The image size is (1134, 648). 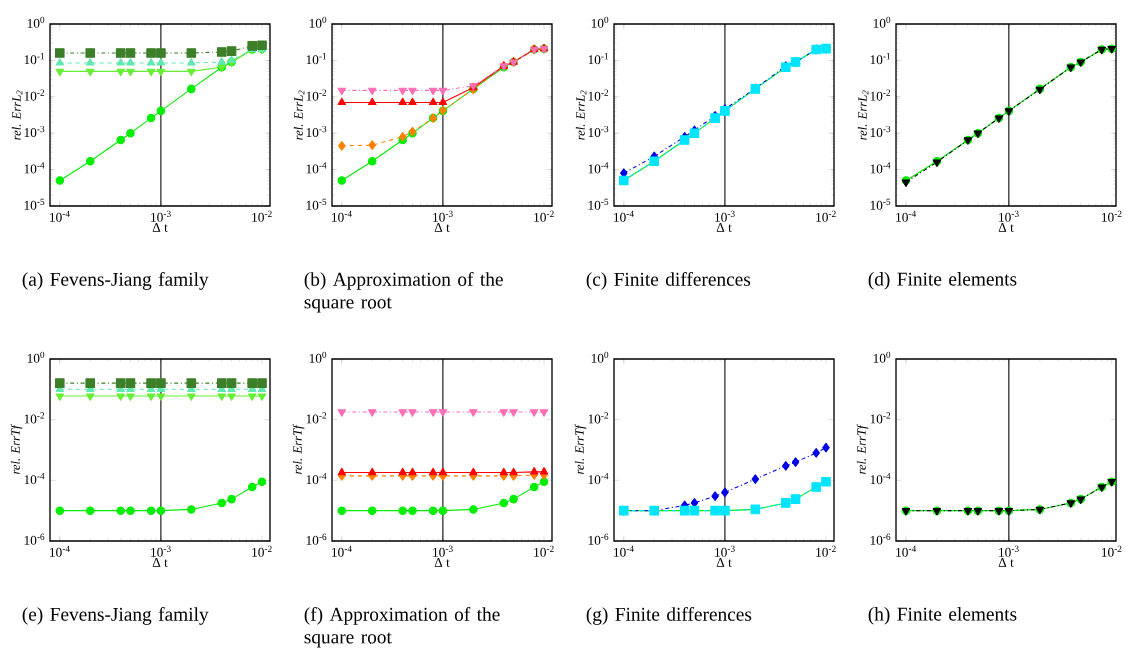 I want to click on text: (b) Approximation of the square root, so click(x=403, y=292).